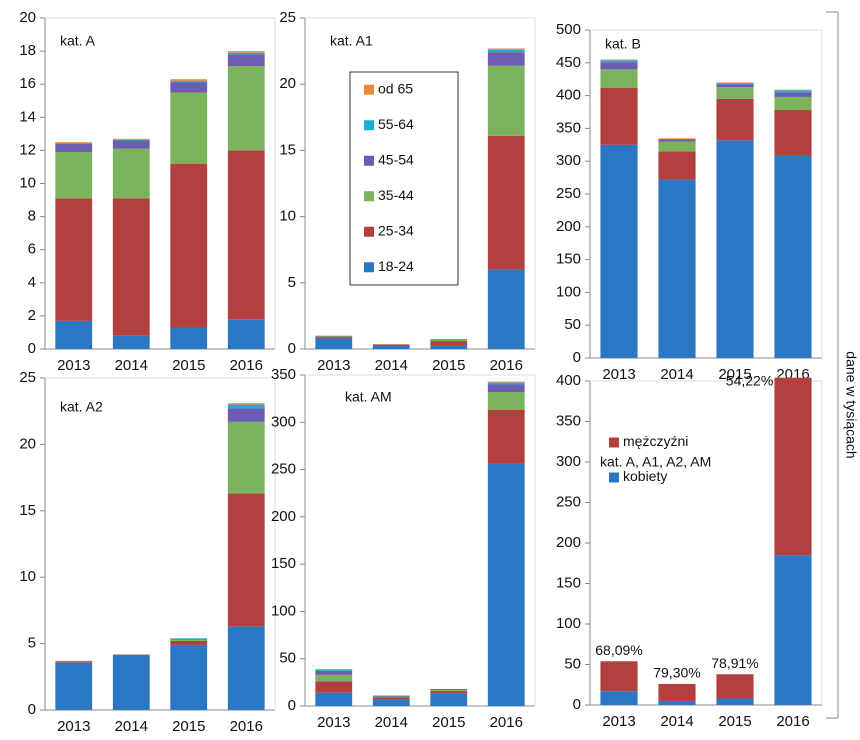 Image resolution: width=860 pixels, height=740 pixels. What do you see at coordinates (396, 266) in the screenshot?
I see `legend-label: 18-24` at bounding box center [396, 266].